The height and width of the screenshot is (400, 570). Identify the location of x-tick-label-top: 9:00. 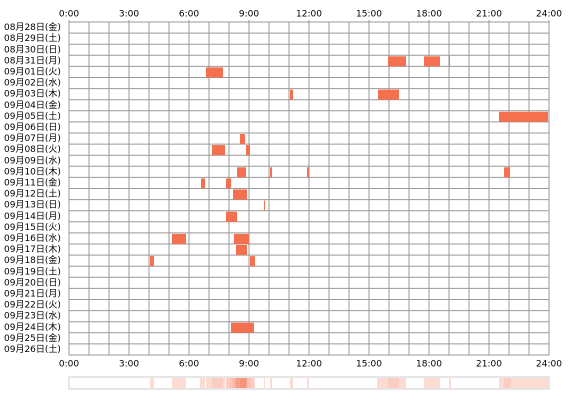
(249, 15).